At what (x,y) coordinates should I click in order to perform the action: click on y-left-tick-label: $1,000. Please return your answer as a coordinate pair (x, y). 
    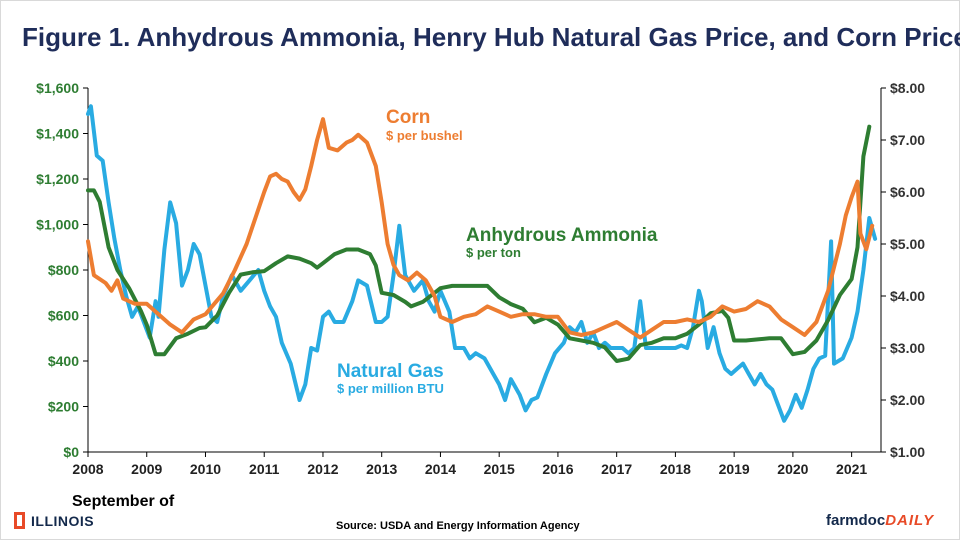
    Looking at the image, I should click on (57, 225).